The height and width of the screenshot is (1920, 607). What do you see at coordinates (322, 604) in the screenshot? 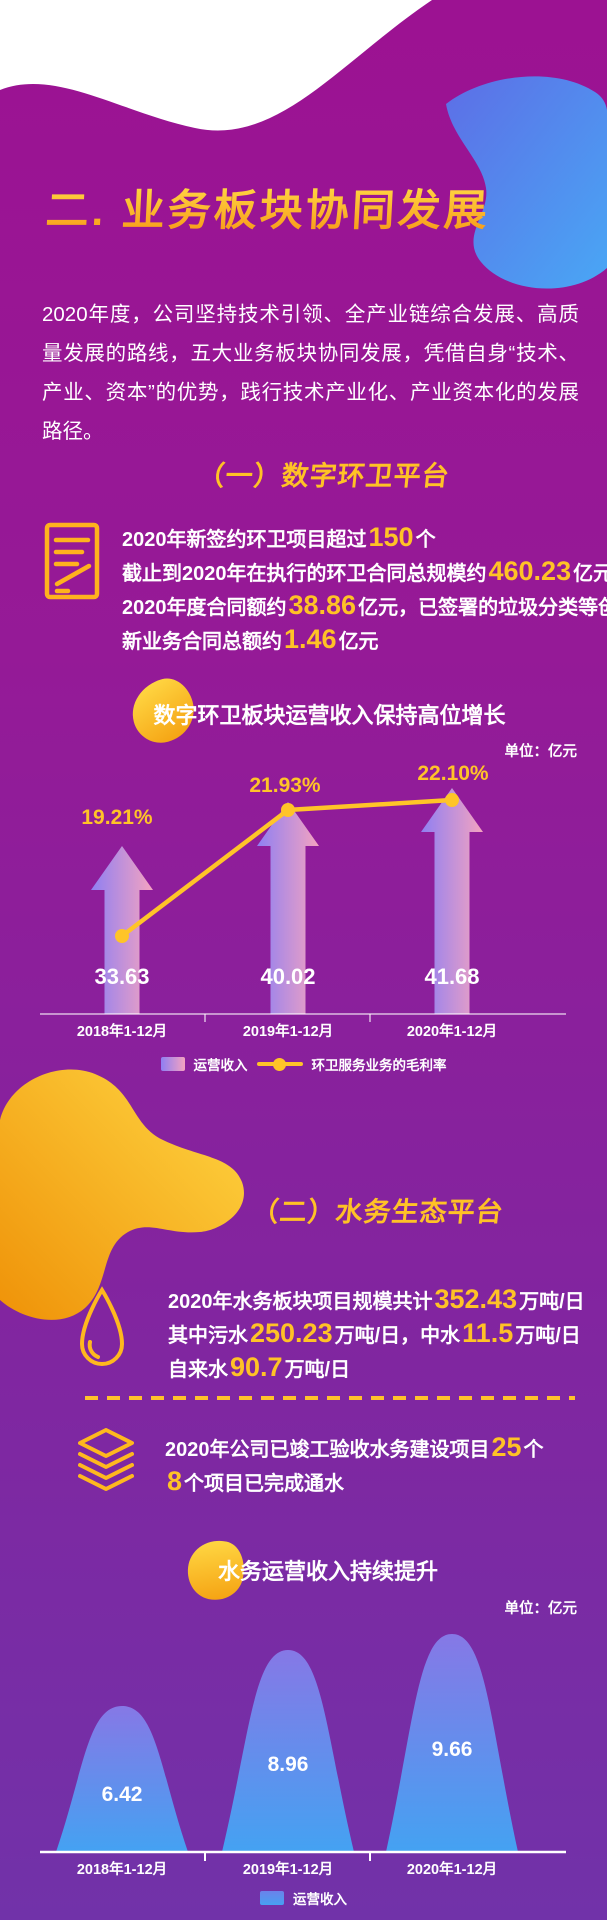
I see `stat-number: 38.86` at bounding box center [322, 604].